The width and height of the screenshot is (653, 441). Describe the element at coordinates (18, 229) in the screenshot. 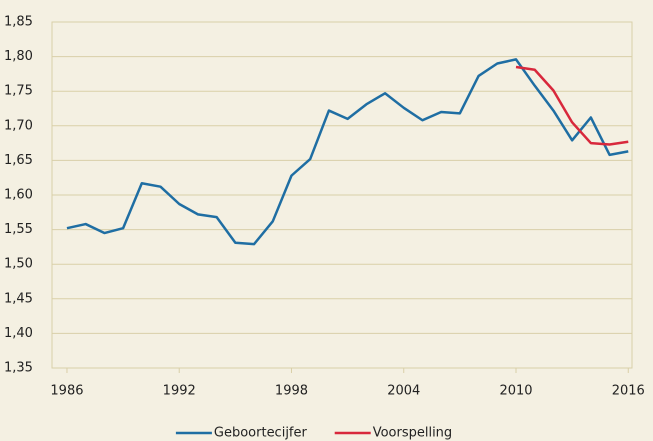

I see `y-tick-label: 1,55` at that location.